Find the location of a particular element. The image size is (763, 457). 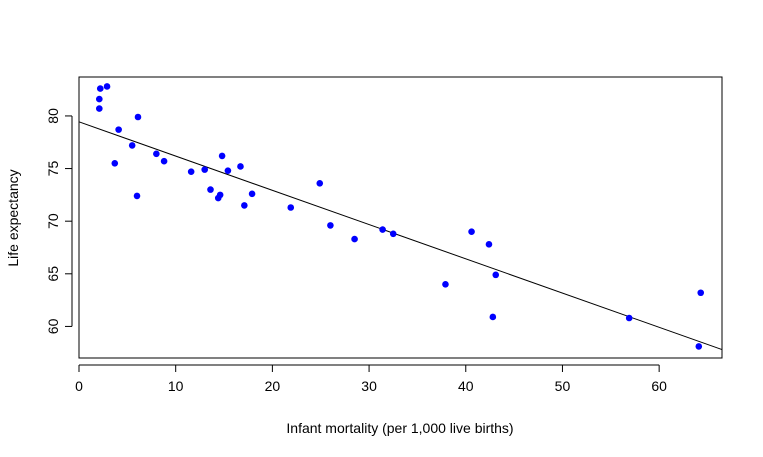

x-tick-label: 60 is located at coordinates (659, 386).